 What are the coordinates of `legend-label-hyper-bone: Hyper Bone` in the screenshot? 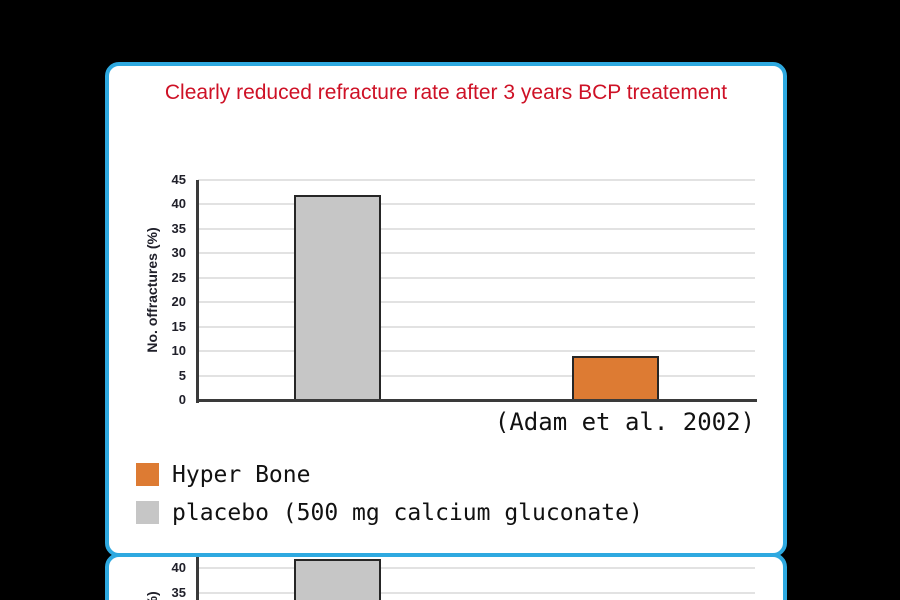 It's located at (241, 474).